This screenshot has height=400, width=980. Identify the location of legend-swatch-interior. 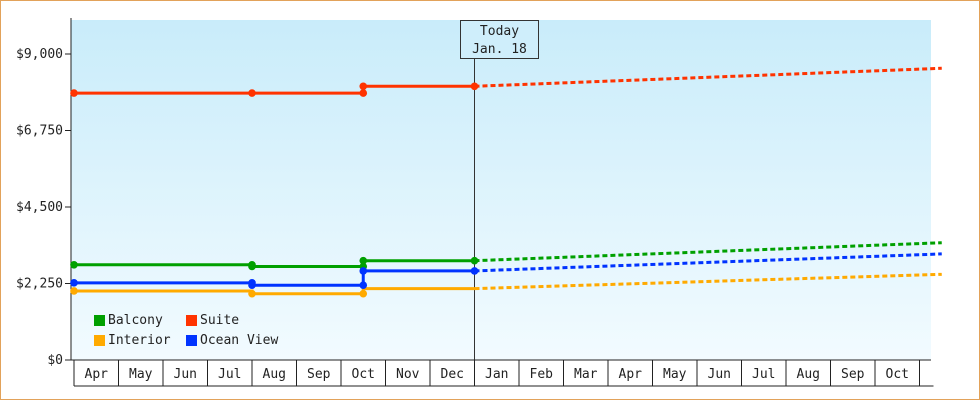
(99, 340).